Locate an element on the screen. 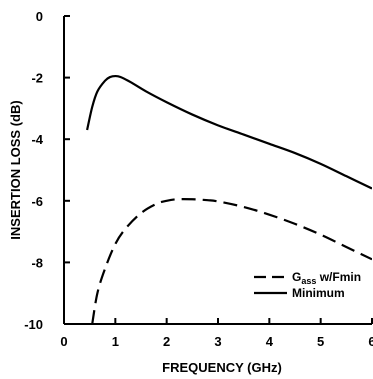 Image resolution: width=373 pixels, height=379 pixels. y-axis-ticks: 0 -2 -4 -6 -8 -10 is located at coordinates (47, 170).